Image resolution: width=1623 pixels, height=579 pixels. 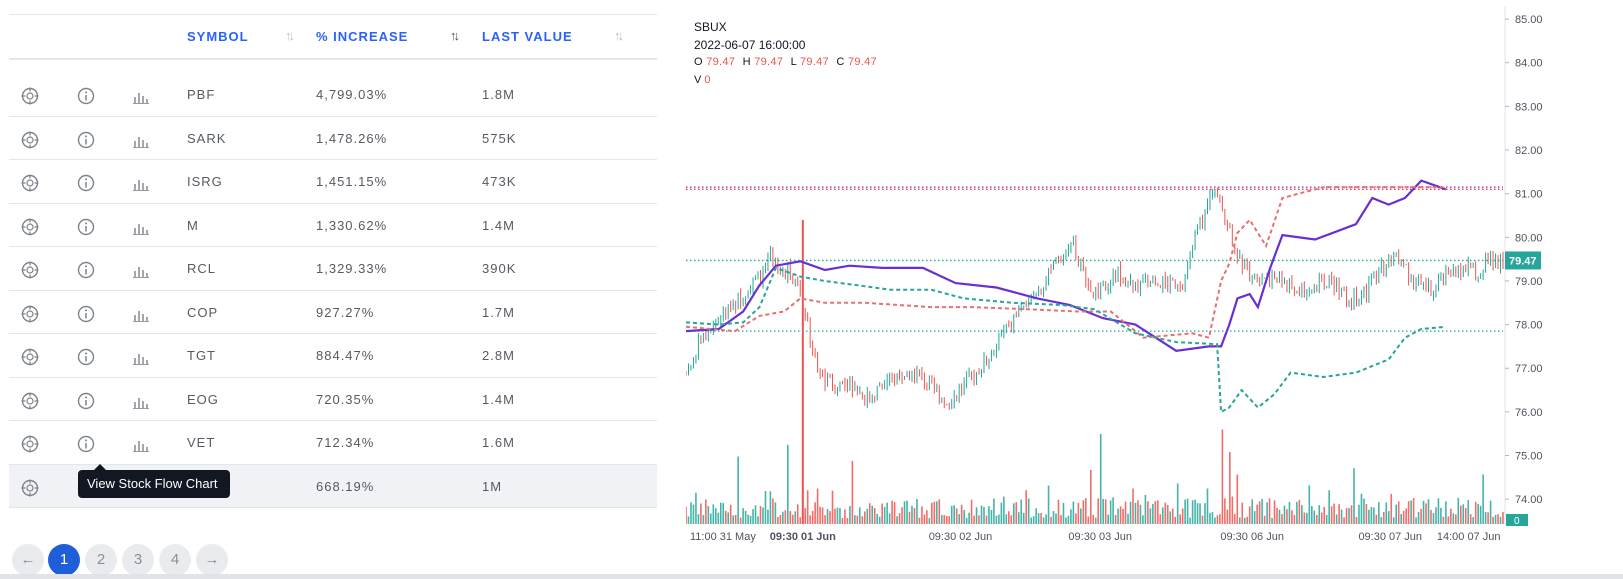 I want to click on chart-ohlc: O 79.47 H 79.47 L 79.47 C 79.47, so click(x=787, y=62).